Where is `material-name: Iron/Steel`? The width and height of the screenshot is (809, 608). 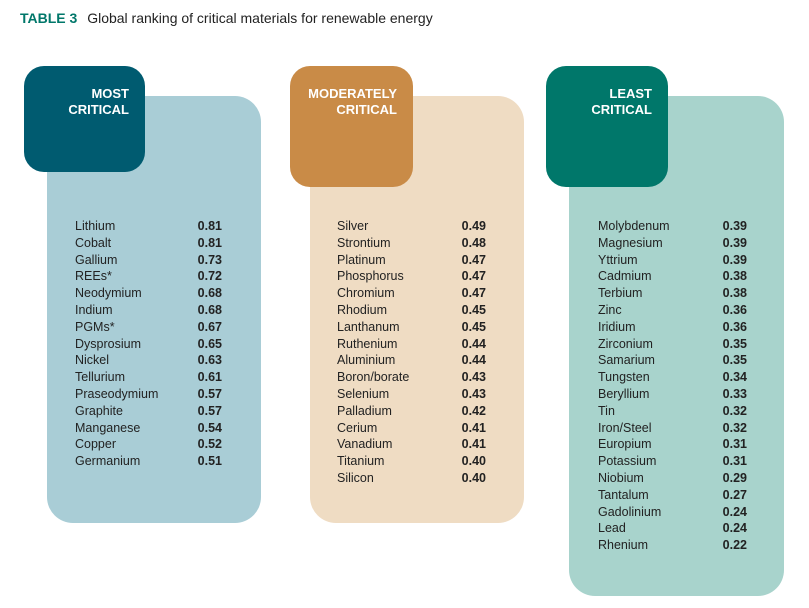
material-name: Iron/Steel is located at coordinates (625, 427).